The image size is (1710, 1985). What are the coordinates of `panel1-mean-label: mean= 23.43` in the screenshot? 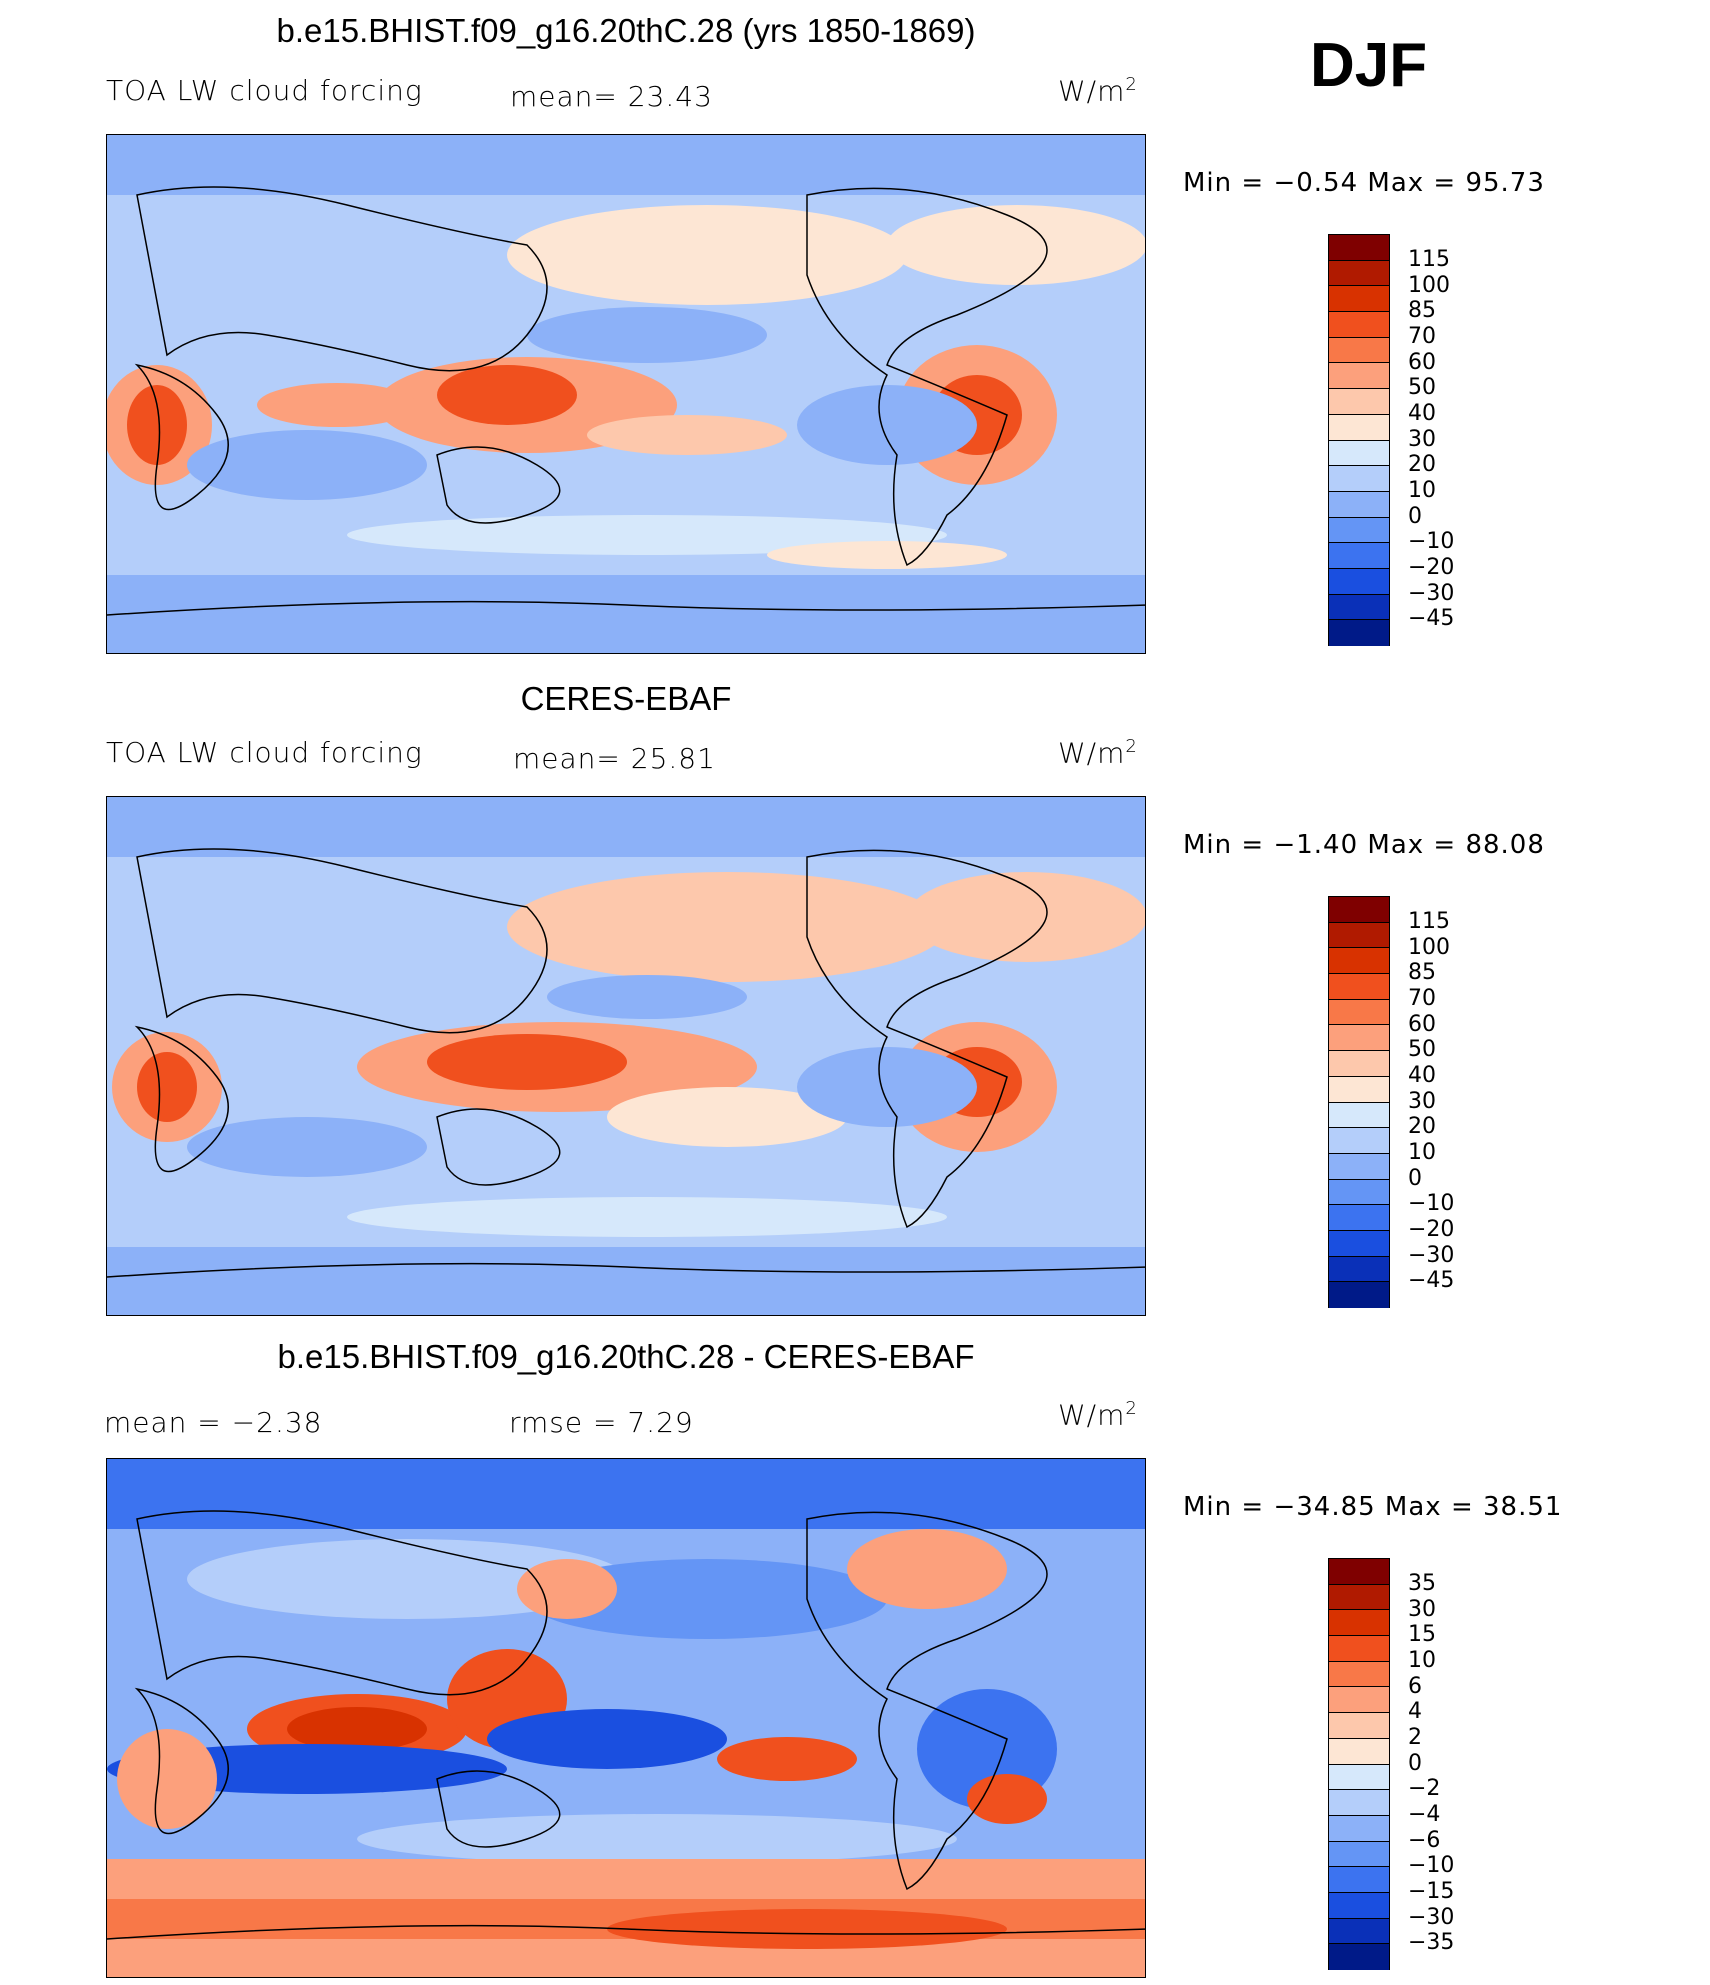 It's located at (611, 96).